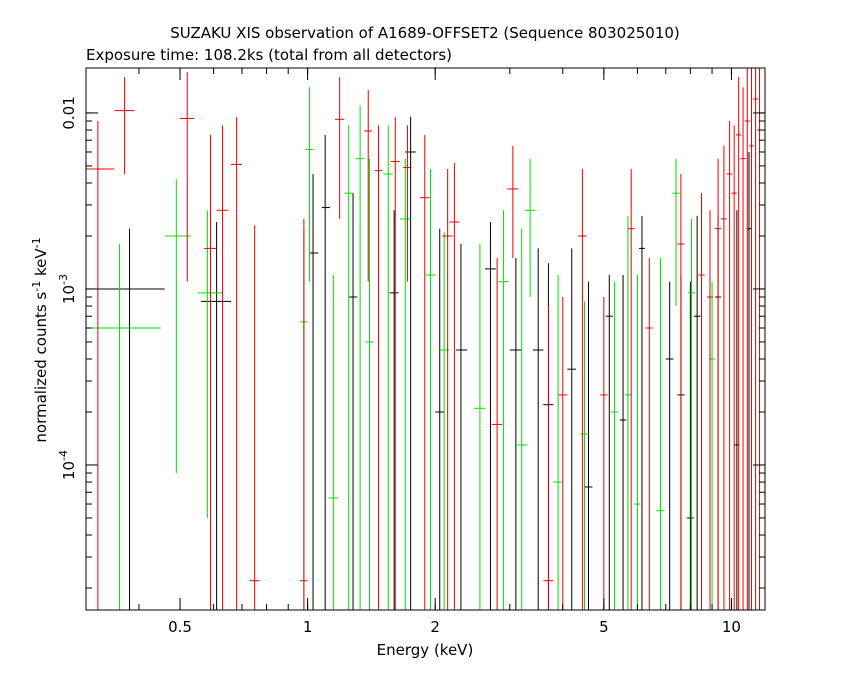 The height and width of the screenshot is (680, 850). What do you see at coordinates (435, 627) in the screenshot?
I see `x-tick-label: 2` at bounding box center [435, 627].